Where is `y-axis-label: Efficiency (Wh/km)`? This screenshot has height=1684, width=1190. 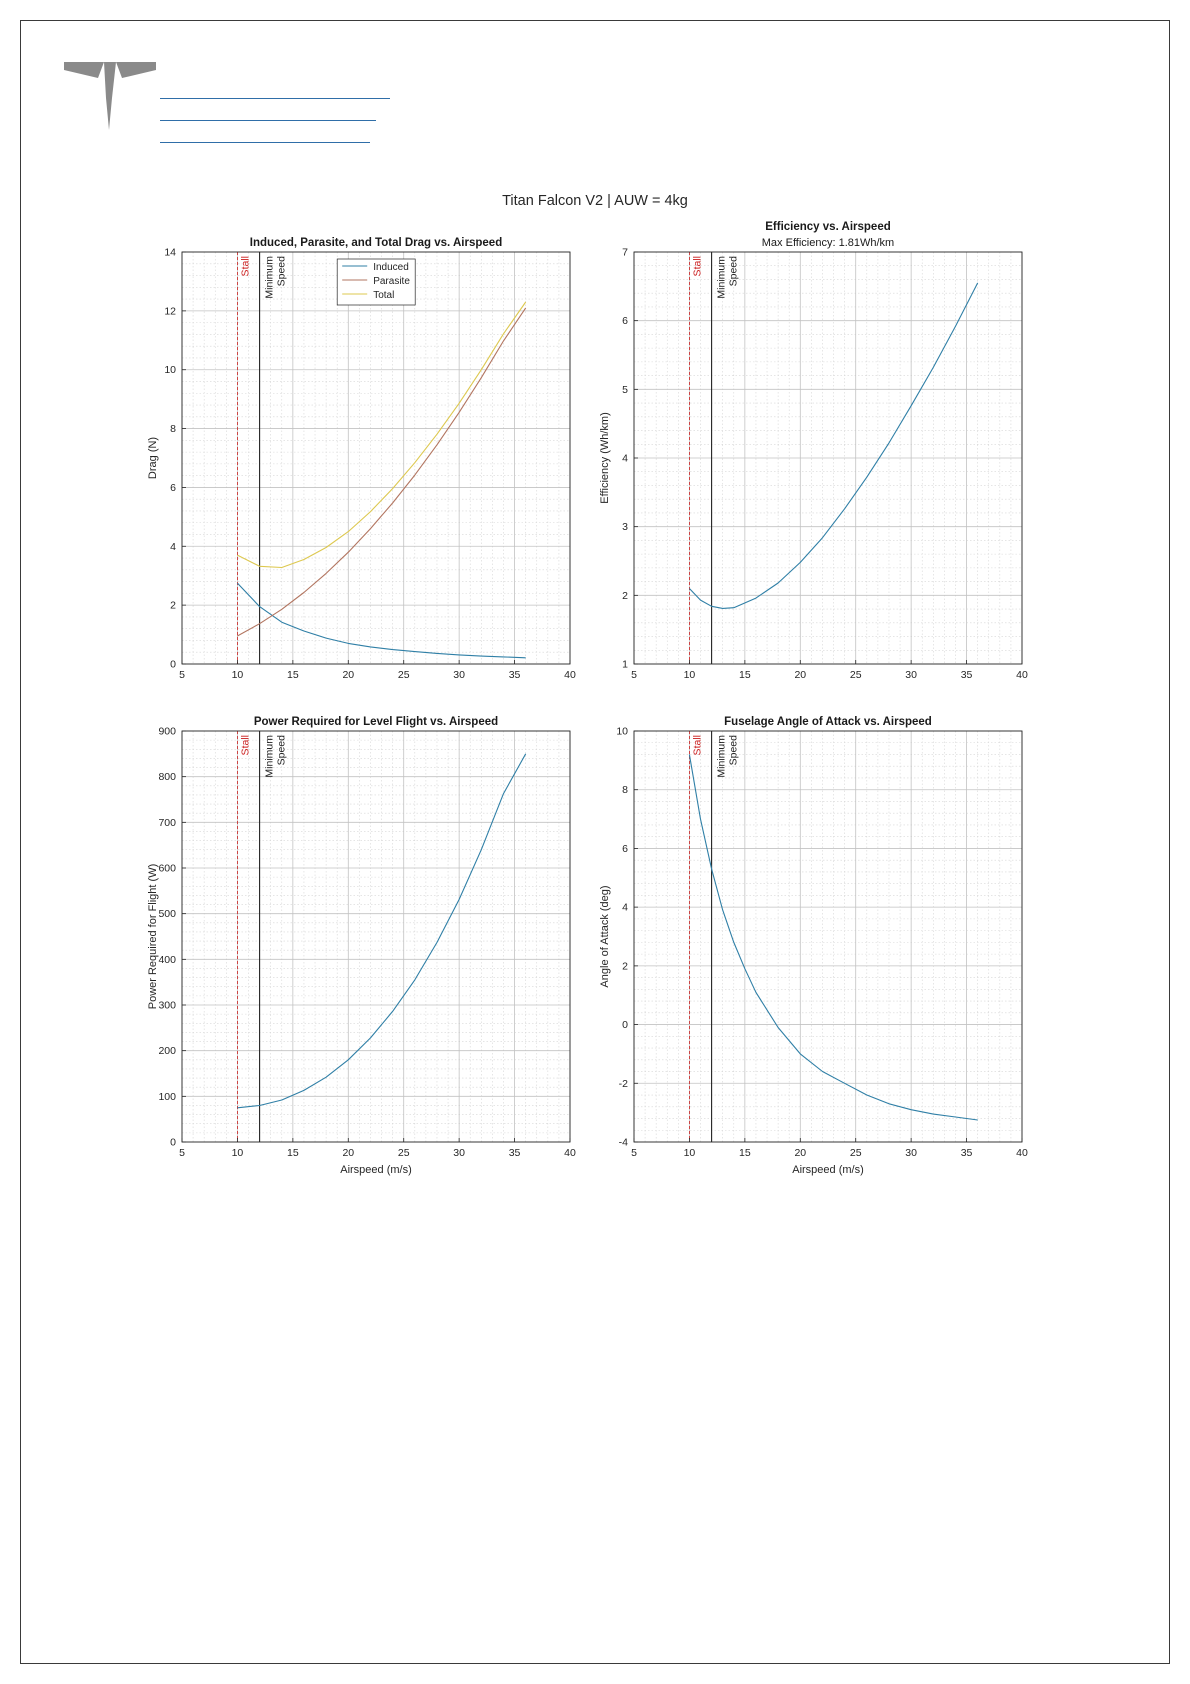 y-axis-label: Efficiency (Wh/km) is located at coordinates (605, 457).